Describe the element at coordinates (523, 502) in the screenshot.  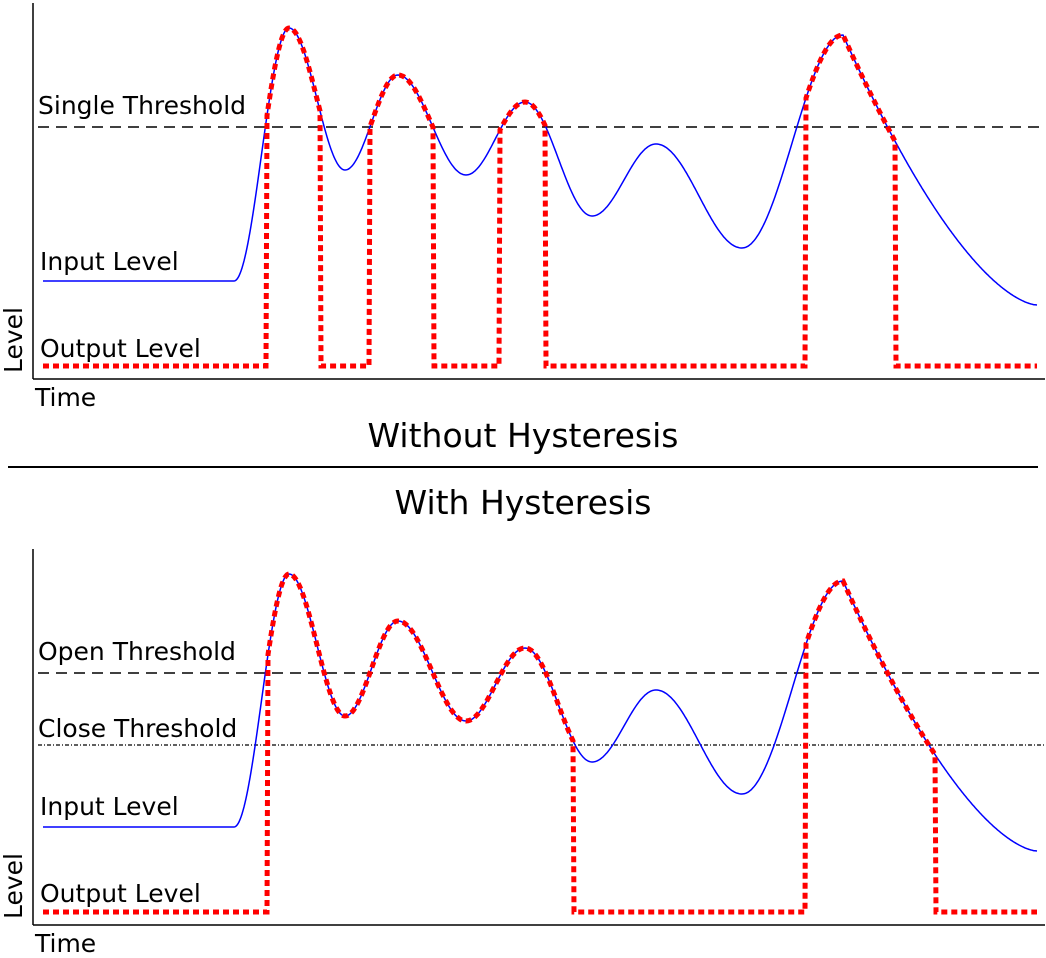
I see `bottom-caption: With Hysteresis` at that location.